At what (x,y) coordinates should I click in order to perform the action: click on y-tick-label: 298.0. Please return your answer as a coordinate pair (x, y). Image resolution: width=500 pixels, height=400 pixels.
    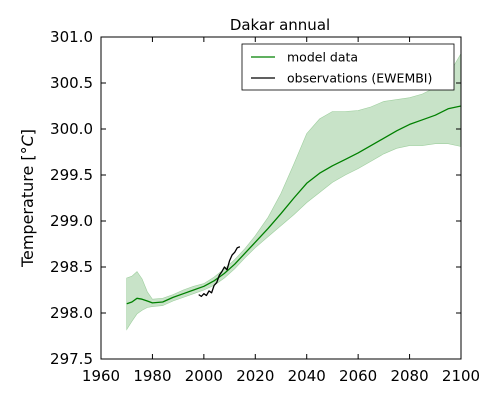
    Looking at the image, I should click on (71, 313).